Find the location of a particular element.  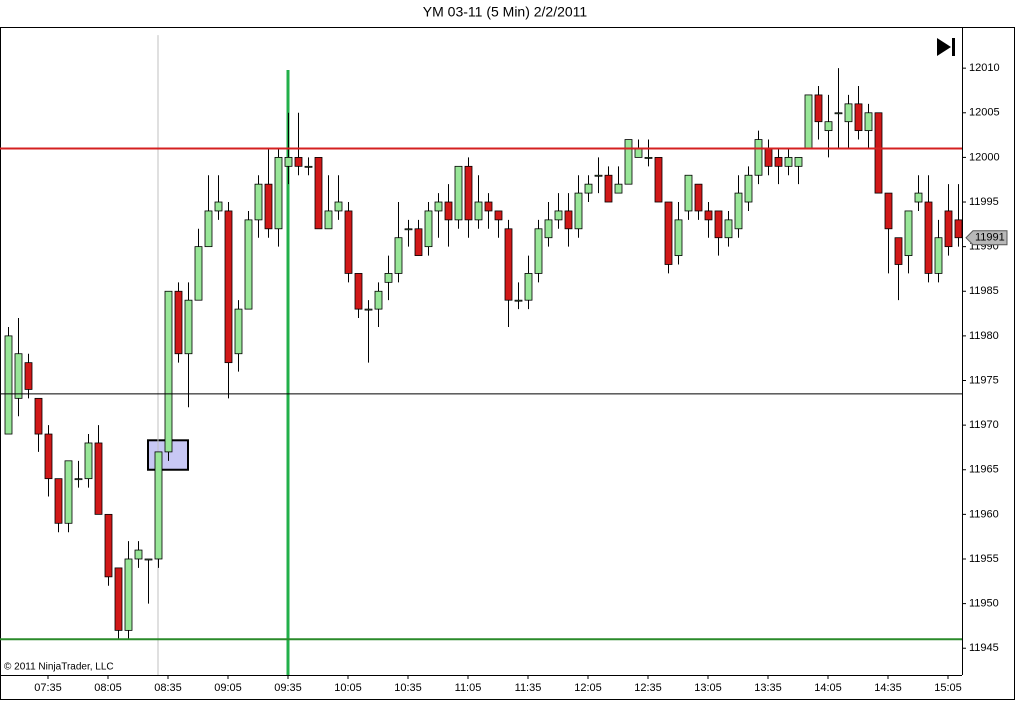

copyright: © 2011 NinjaTrader, LLC is located at coordinates (59, 667).